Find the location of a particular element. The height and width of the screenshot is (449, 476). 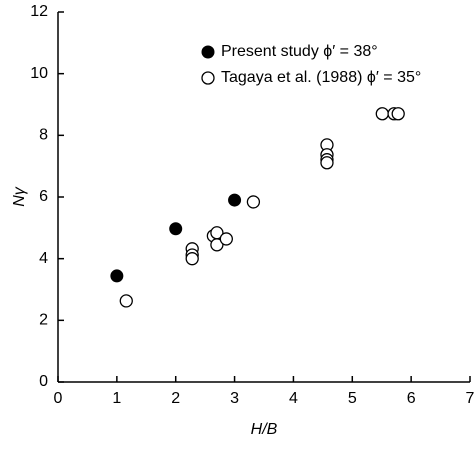

y-tick-label: 8 is located at coordinates (43, 135).